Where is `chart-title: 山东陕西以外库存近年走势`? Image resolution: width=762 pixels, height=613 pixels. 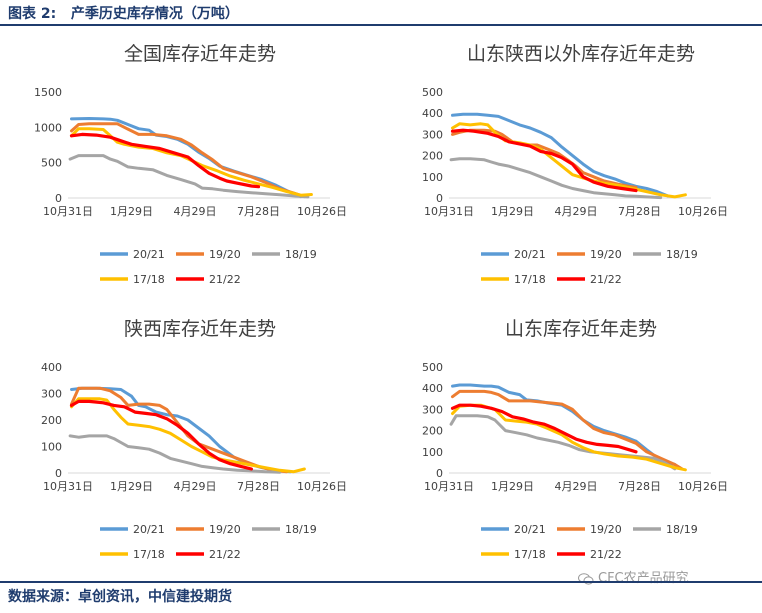 chart-title: 山东陕西以外库存近年走势 is located at coordinates (581, 54).